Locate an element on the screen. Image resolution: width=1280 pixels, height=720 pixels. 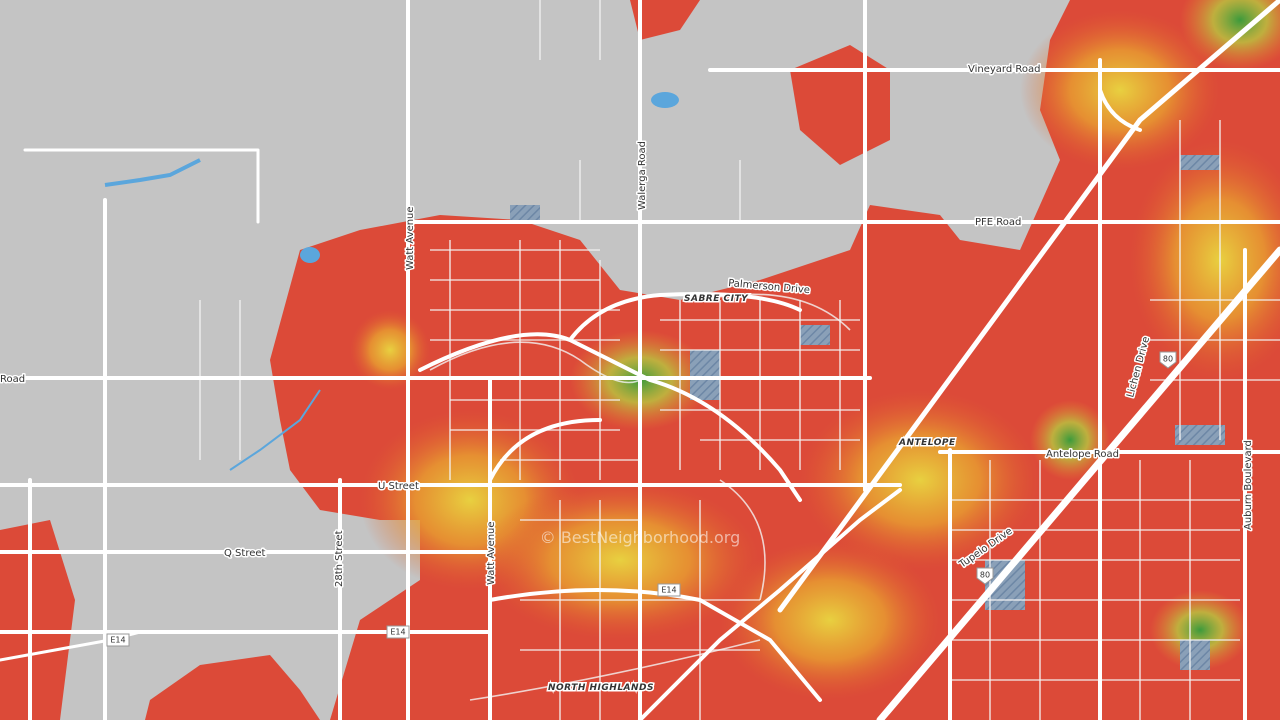
road-label: Auburn Boulevard is located at coordinates (1248, 485).